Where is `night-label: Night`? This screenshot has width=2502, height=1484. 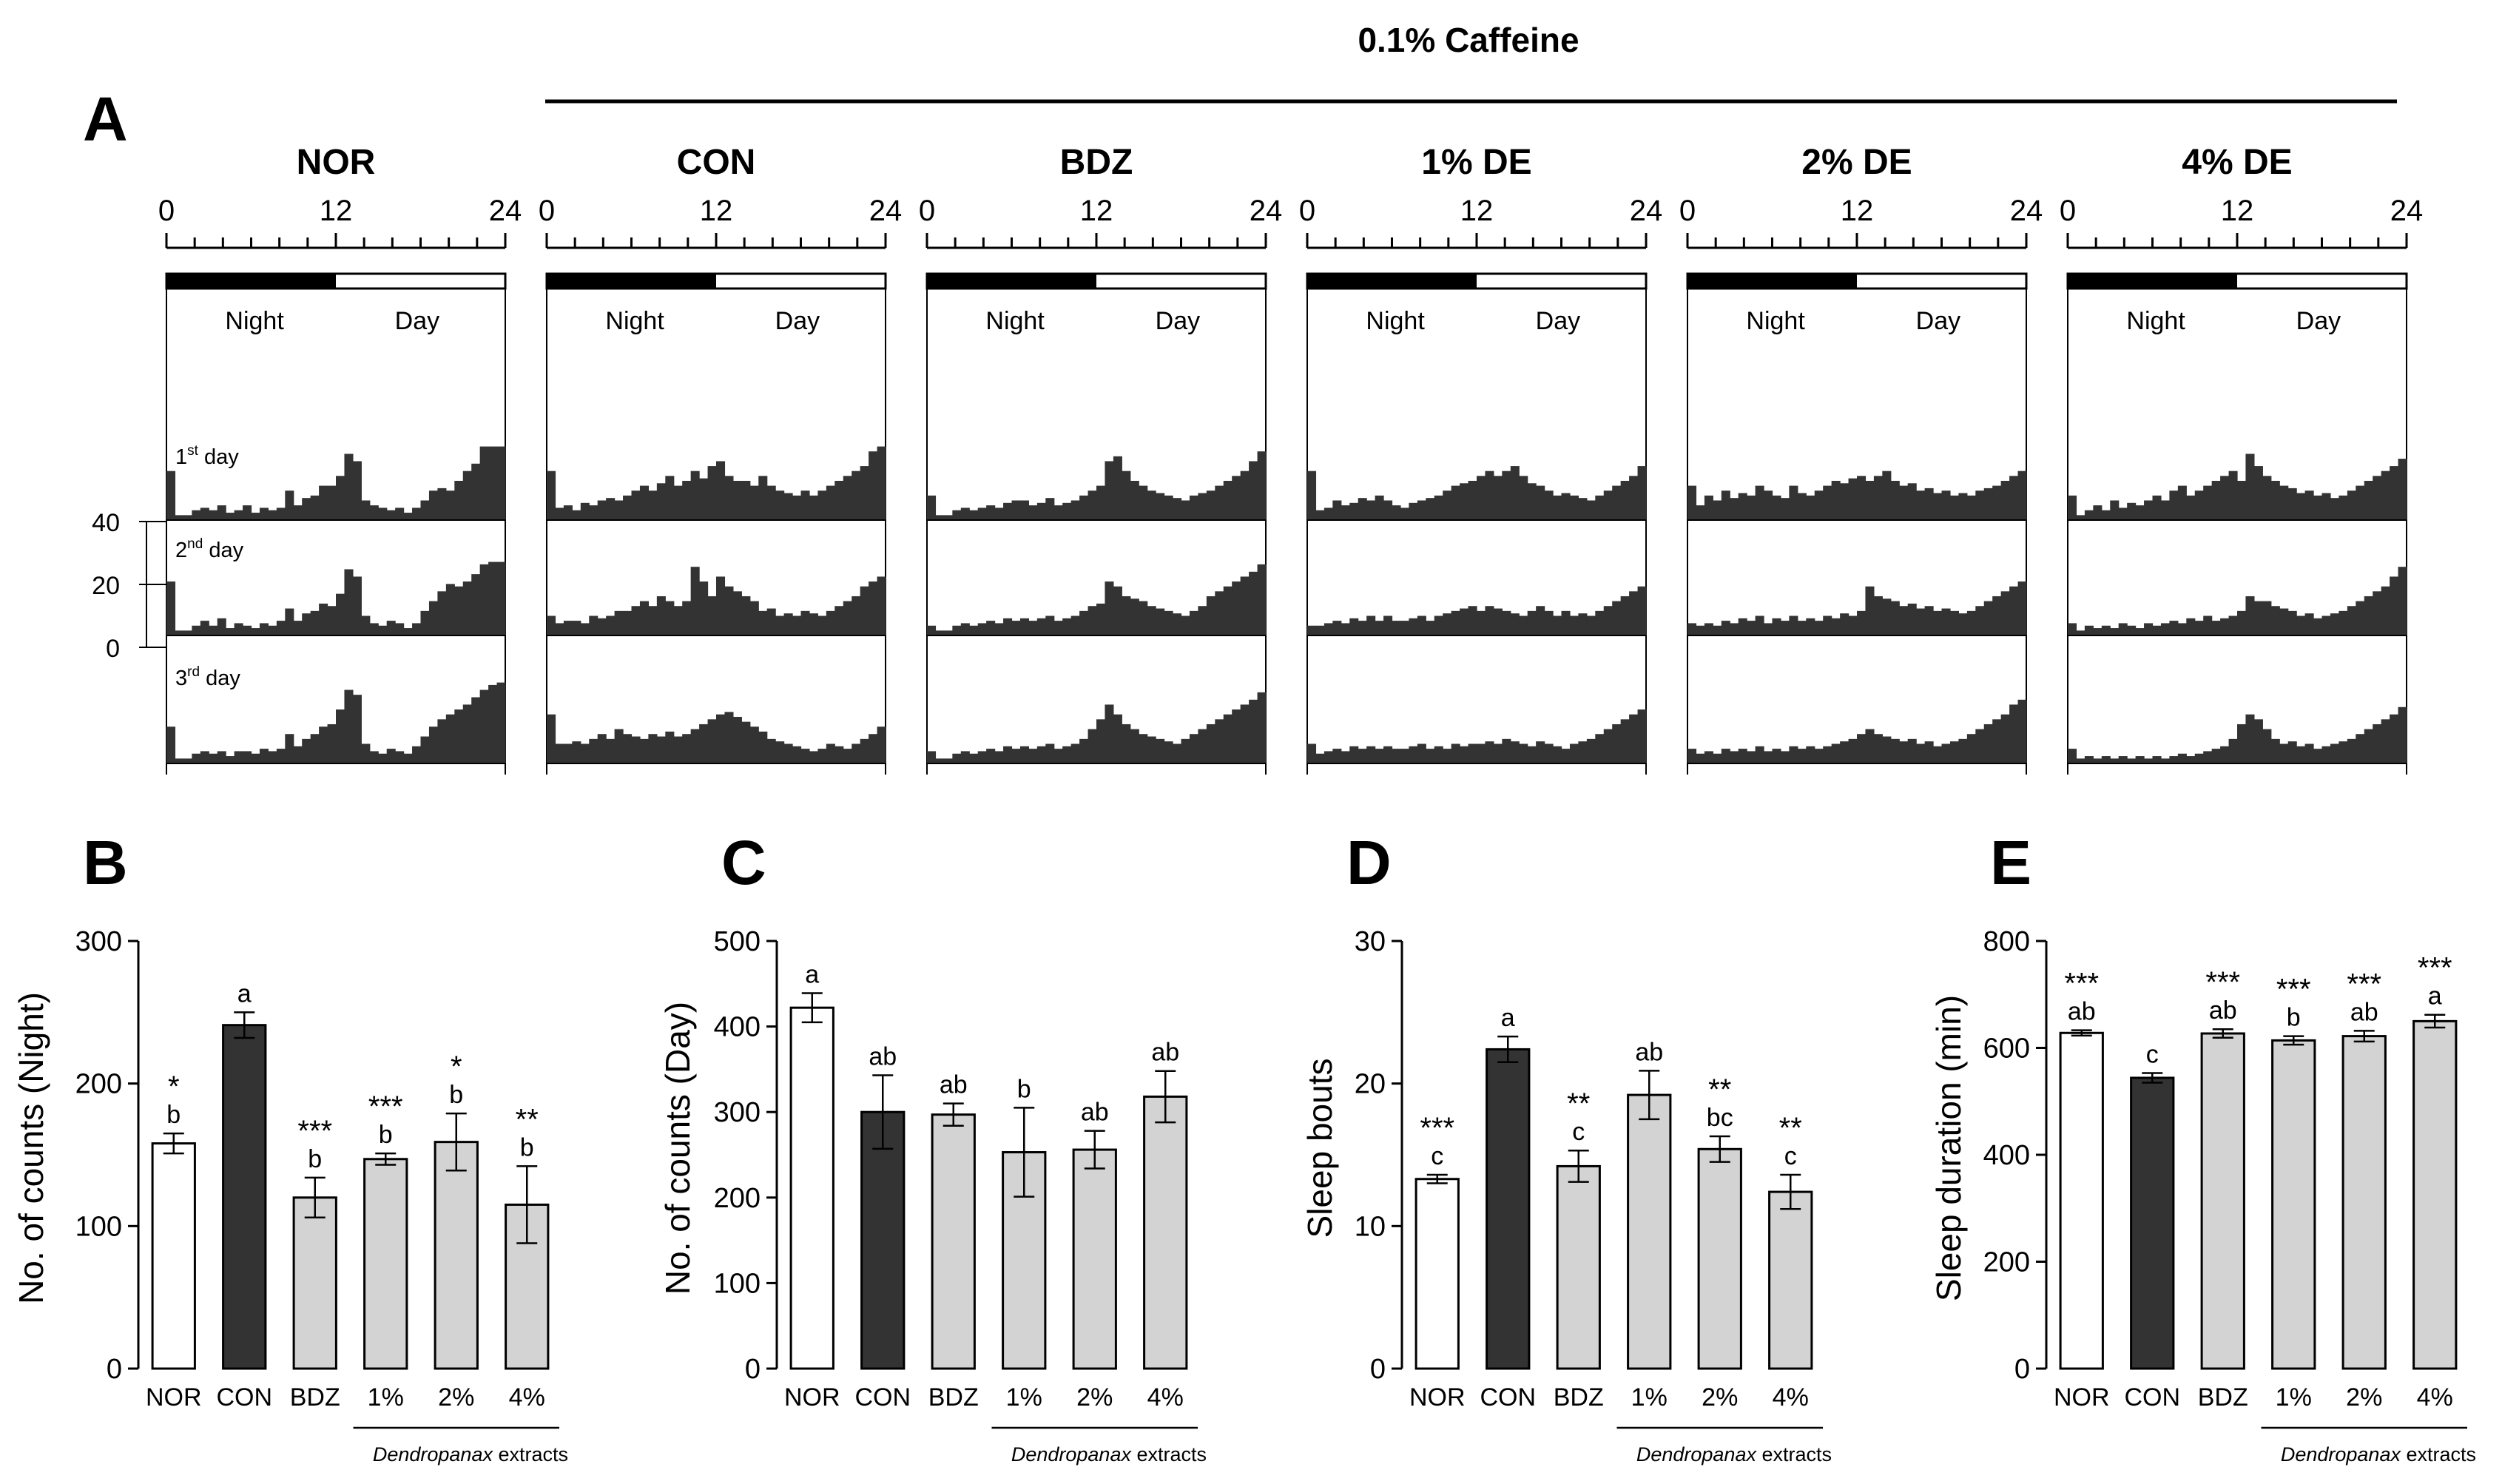
night-label: Night is located at coordinates (1395, 321).